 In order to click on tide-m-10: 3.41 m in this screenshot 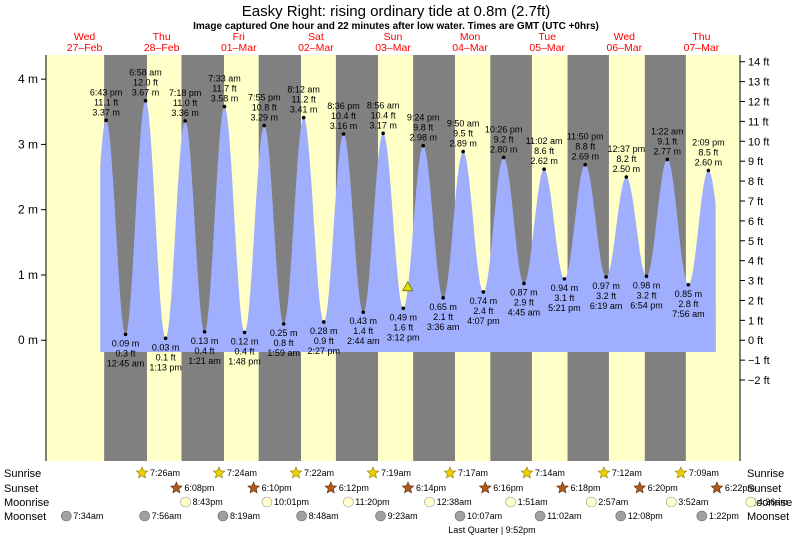, I will do `click(304, 110)`.